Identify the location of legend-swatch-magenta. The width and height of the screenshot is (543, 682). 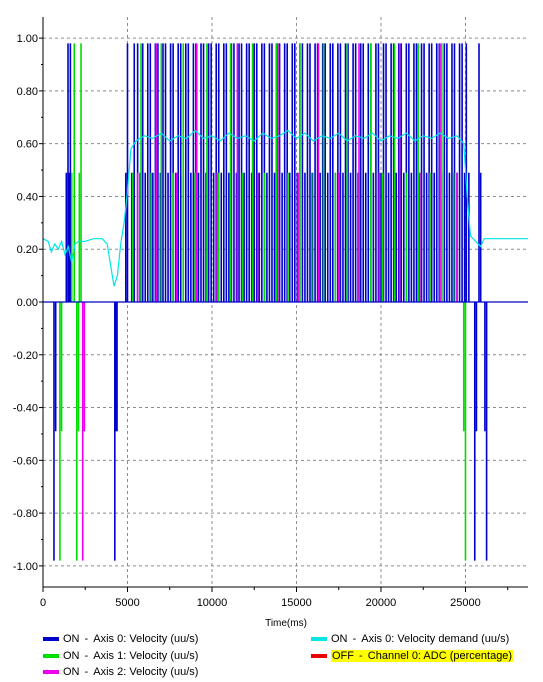
(51, 671).